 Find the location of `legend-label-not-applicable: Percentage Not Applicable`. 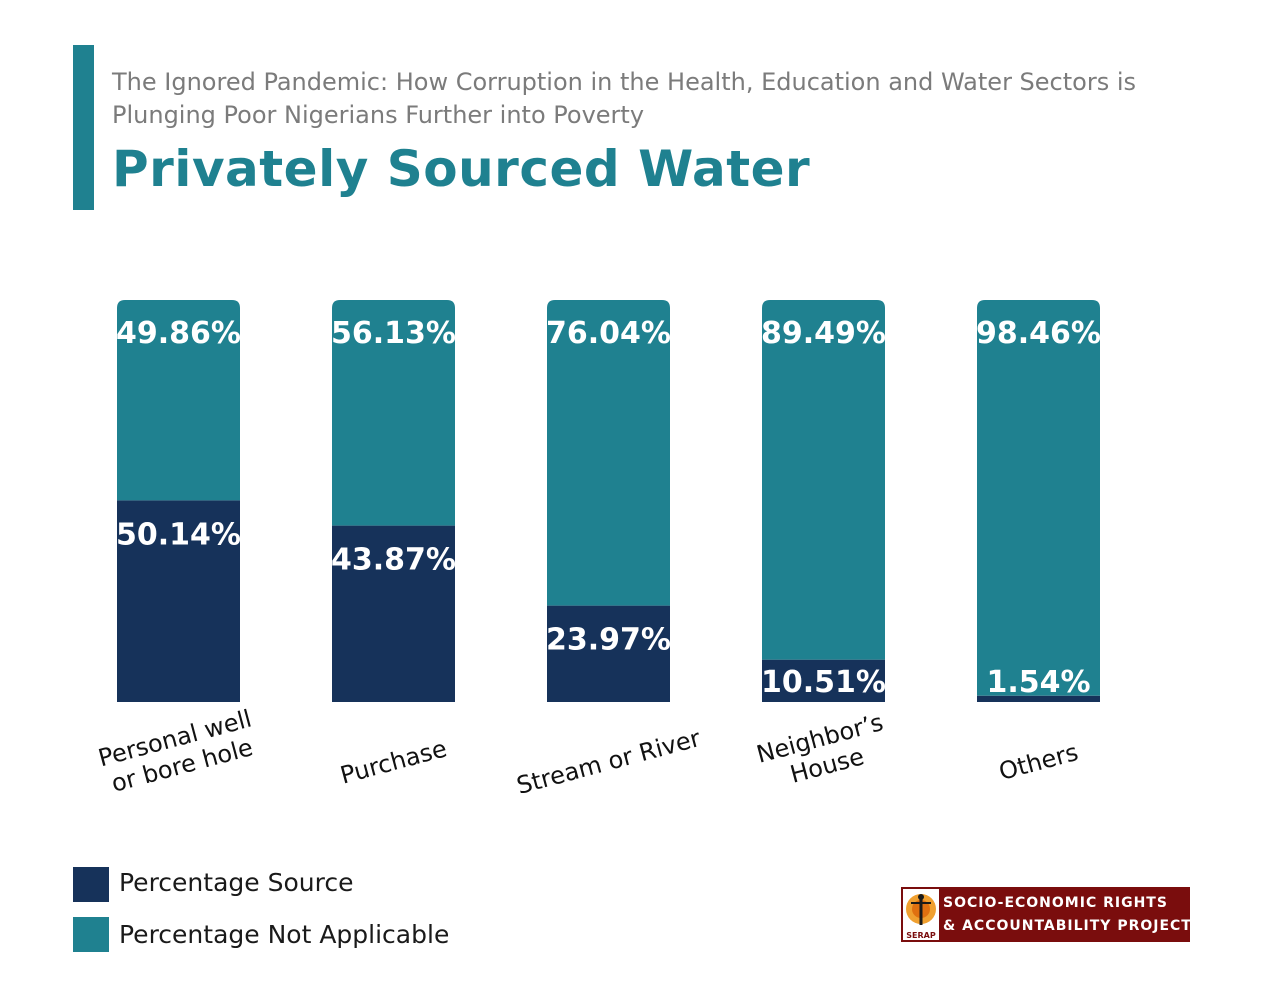

legend-label-not-applicable: Percentage Not Applicable is located at coordinates (284, 934).